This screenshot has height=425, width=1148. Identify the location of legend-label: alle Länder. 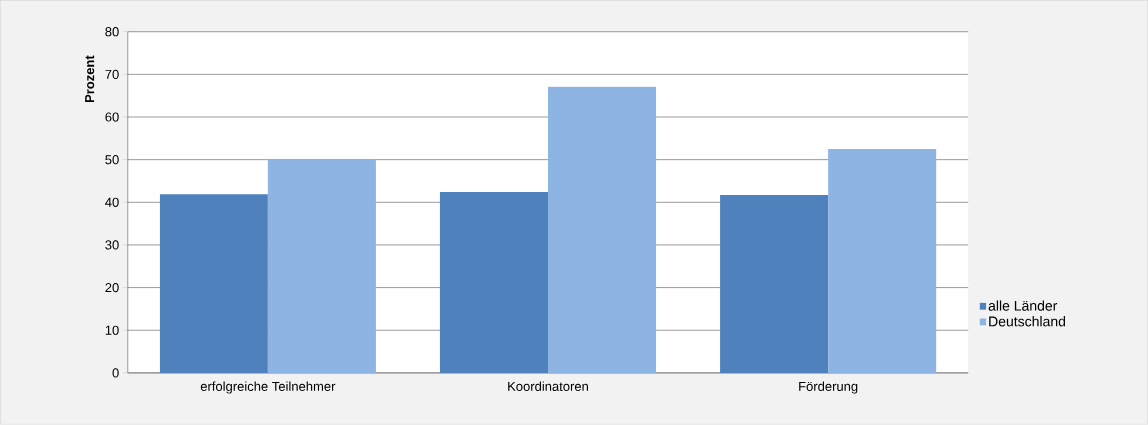
(1023, 305).